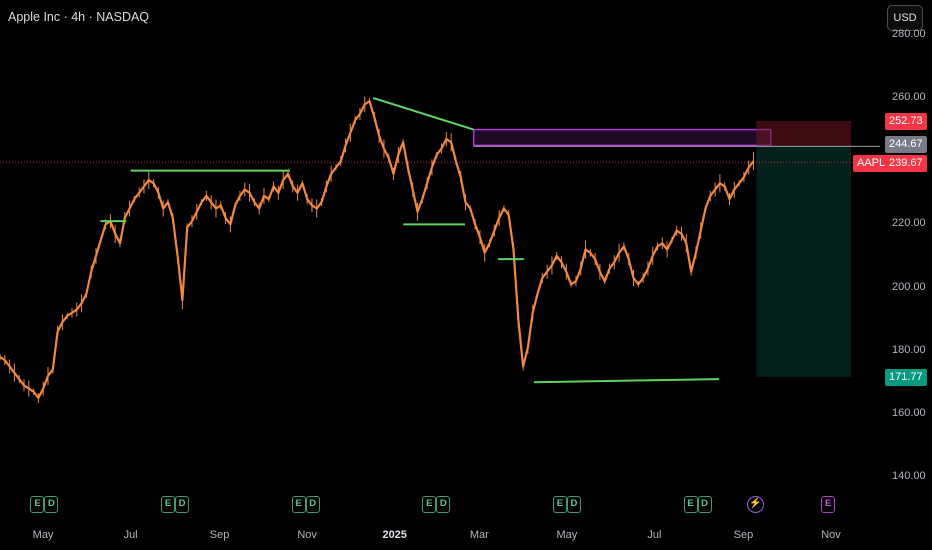 The width and height of the screenshot is (932, 550). What do you see at coordinates (909, 412) in the screenshot?
I see `price-tick-label: 160.00` at bounding box center [909, 412].